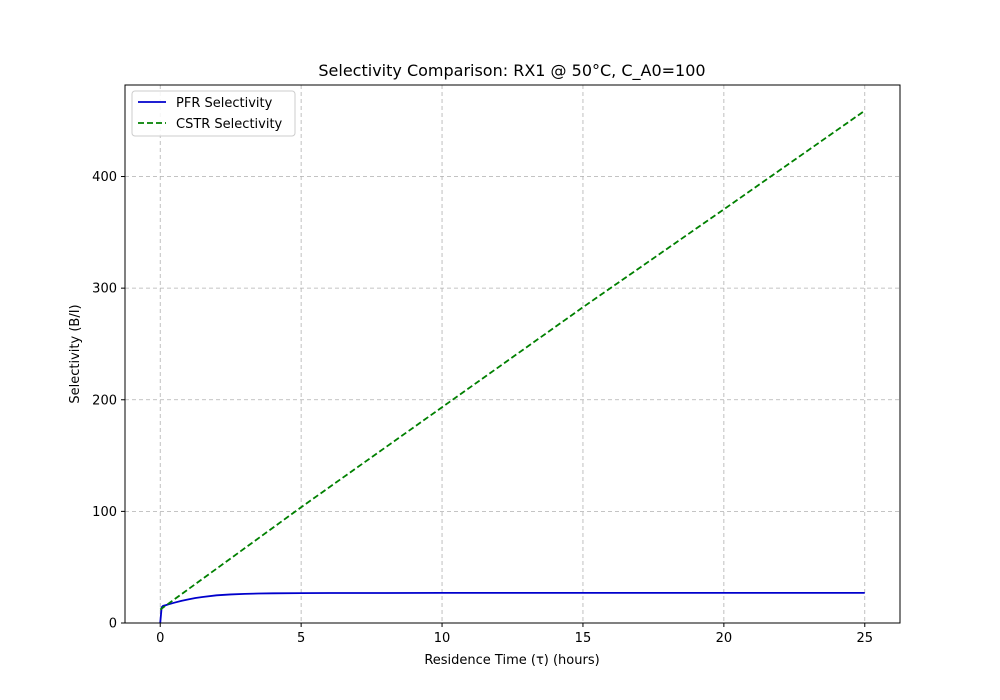 The width and height of the screenshot is (1000, 700). What do you see at coordinates (301, 638) in the screenshot?
I see `x-tick-label: 5` at bounding box center [301, 638].